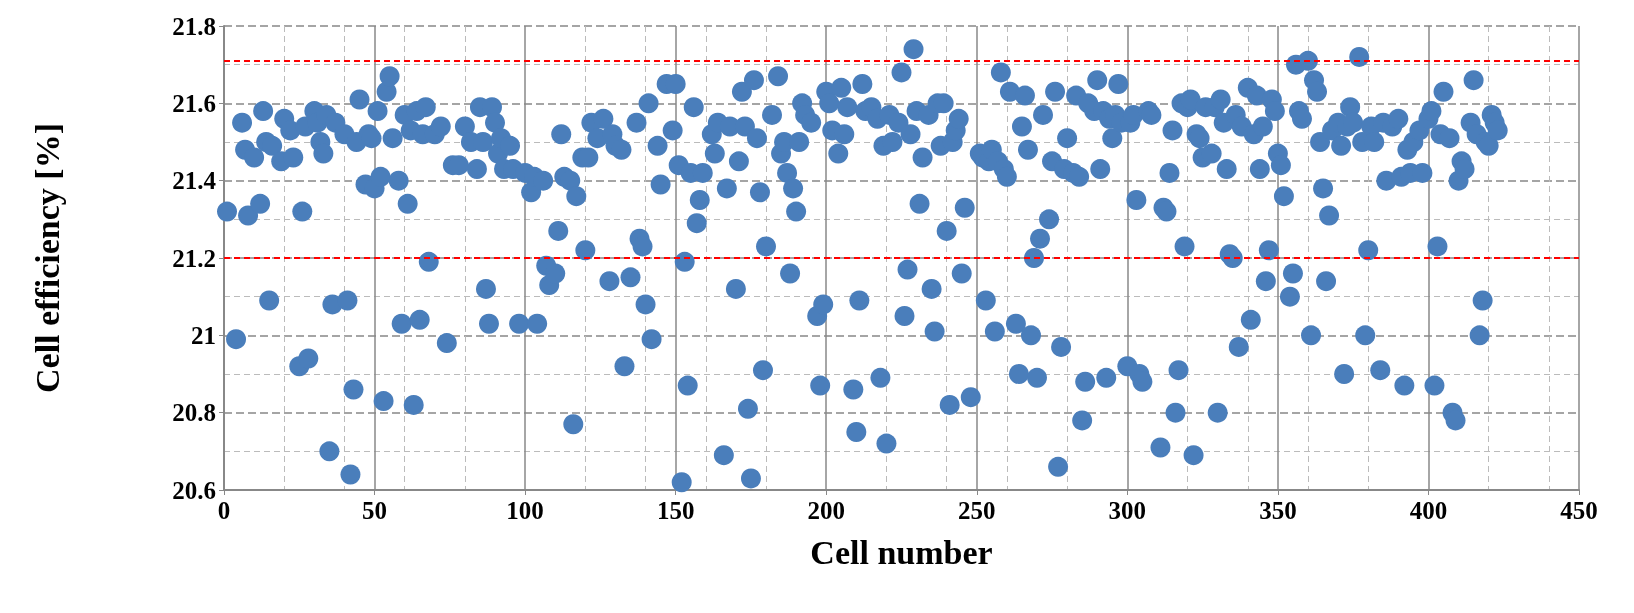 Image resolution: width=1634 pixels, height=613 pixels. I want to click on y-tick-label: 21, so click(203, 335).